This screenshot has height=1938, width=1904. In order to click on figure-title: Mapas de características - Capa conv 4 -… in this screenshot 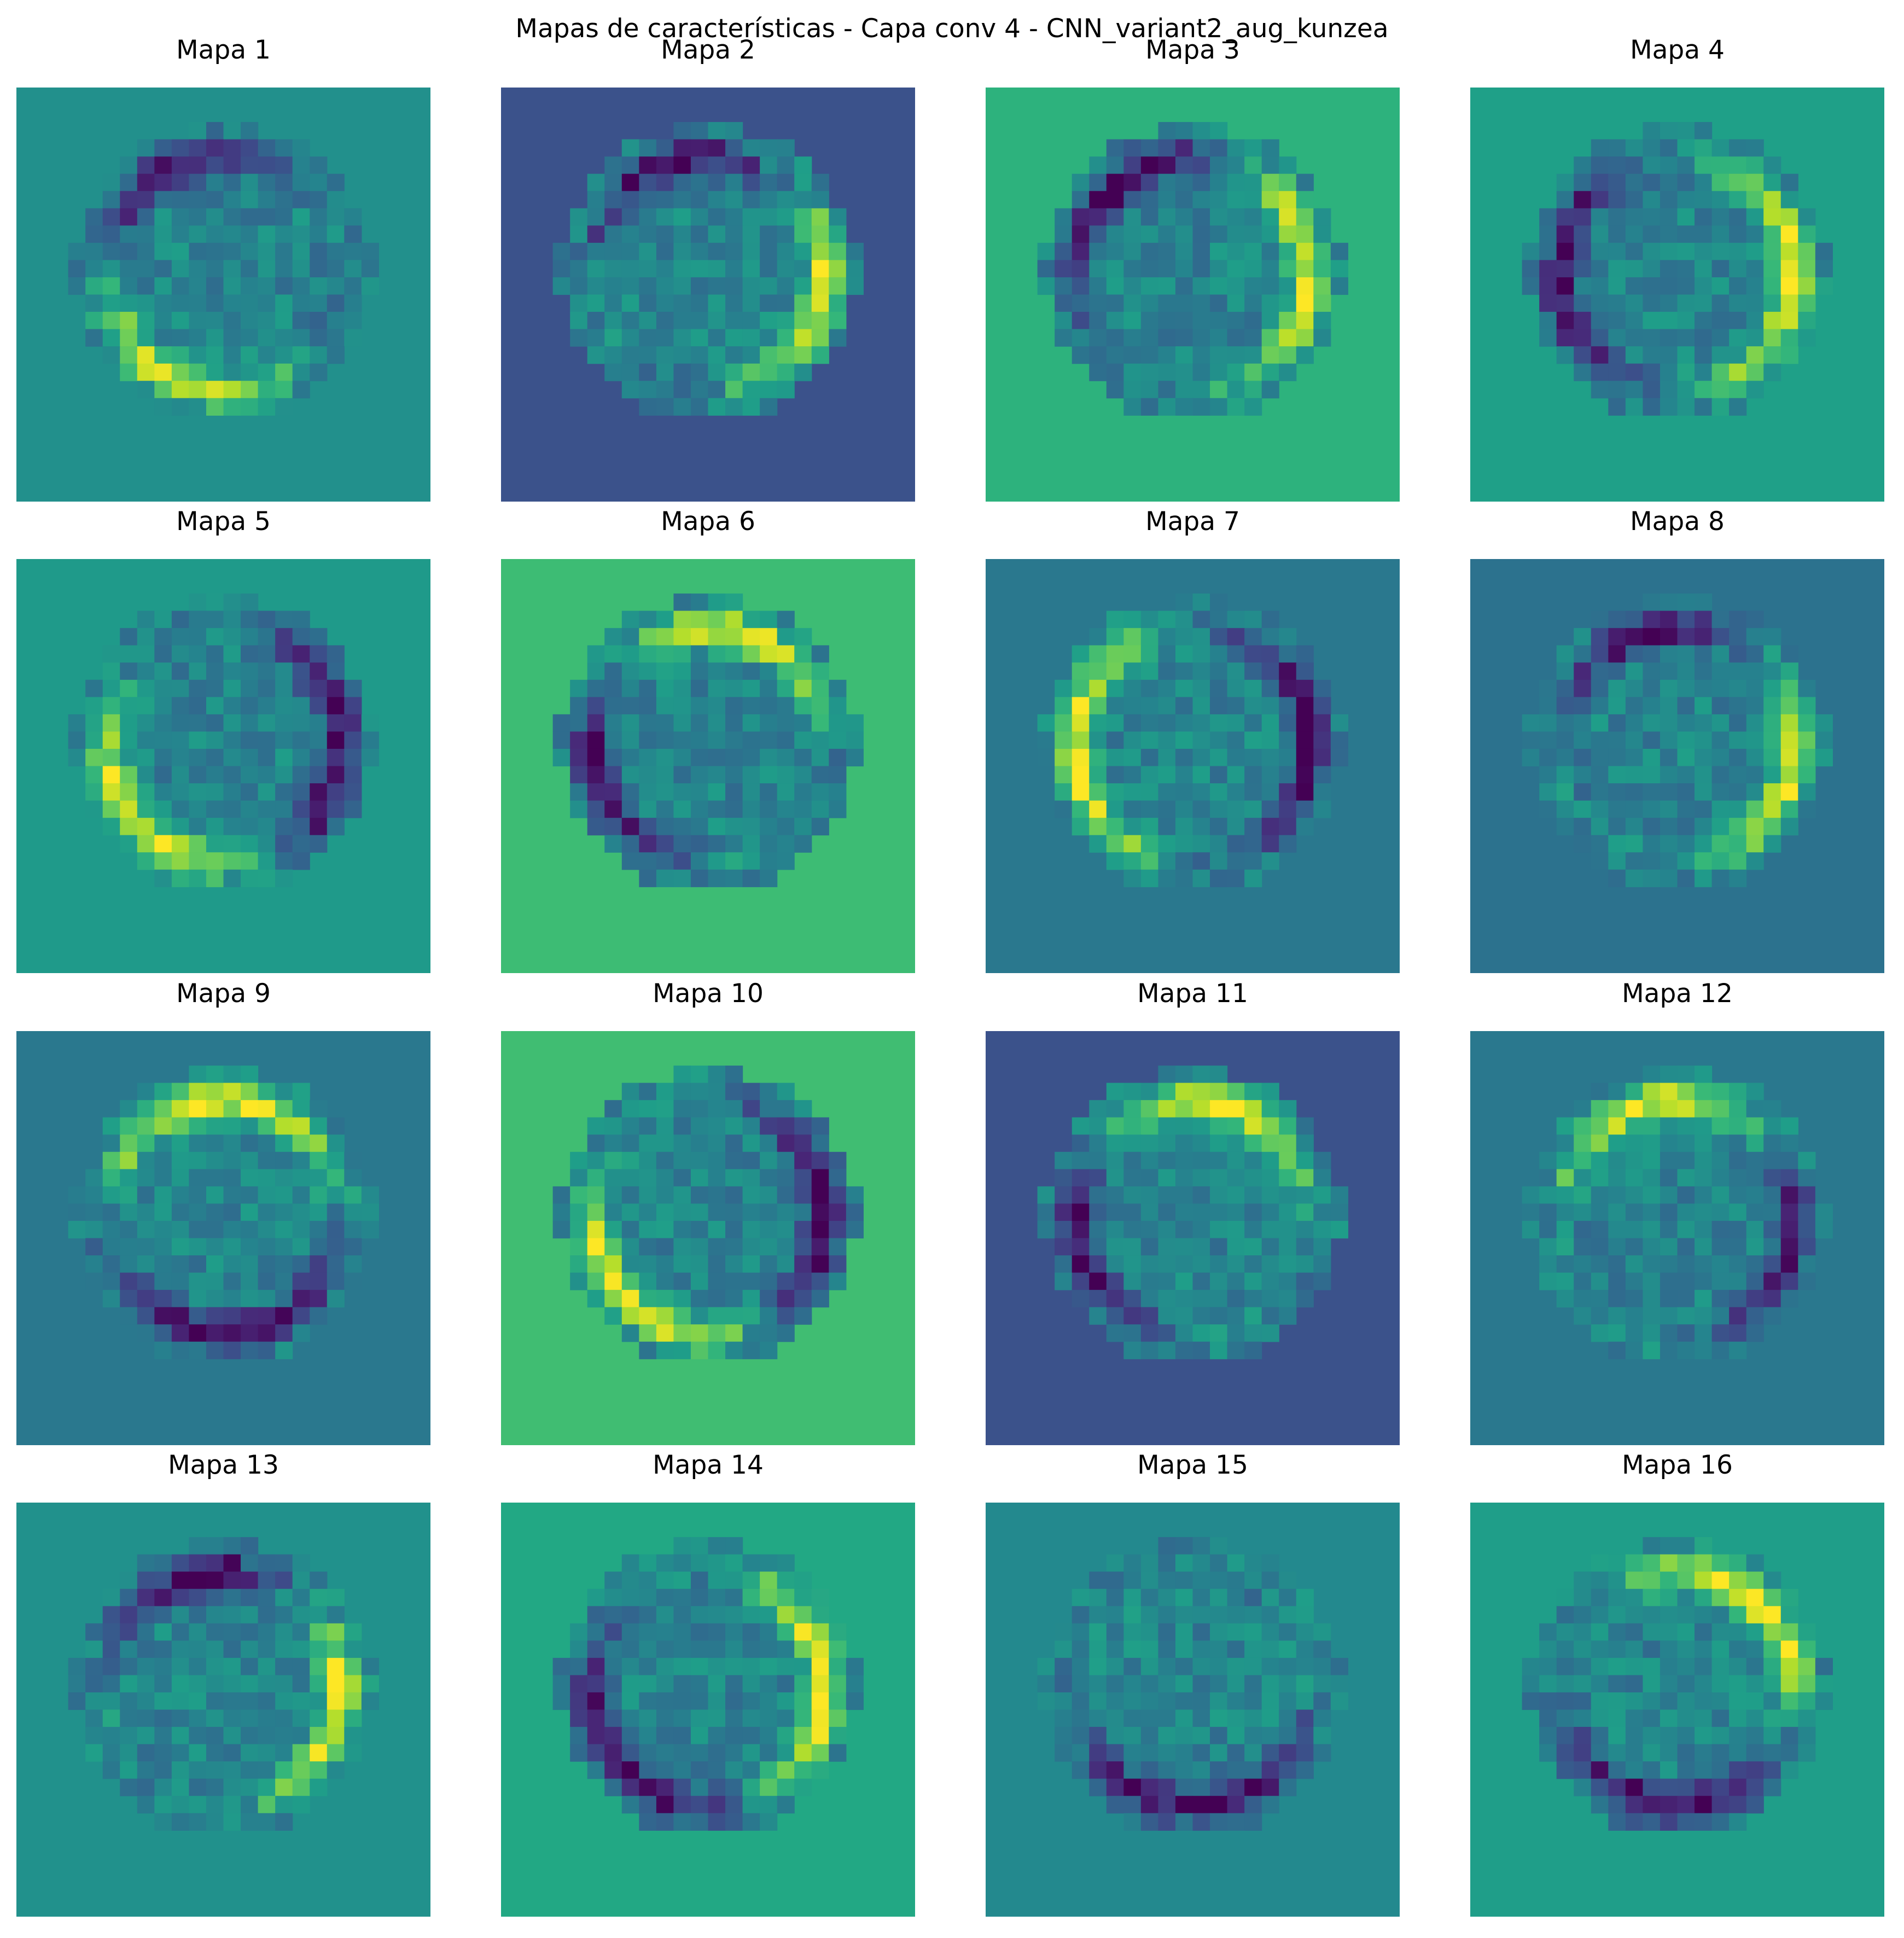, I will do `click(952, 29)`.